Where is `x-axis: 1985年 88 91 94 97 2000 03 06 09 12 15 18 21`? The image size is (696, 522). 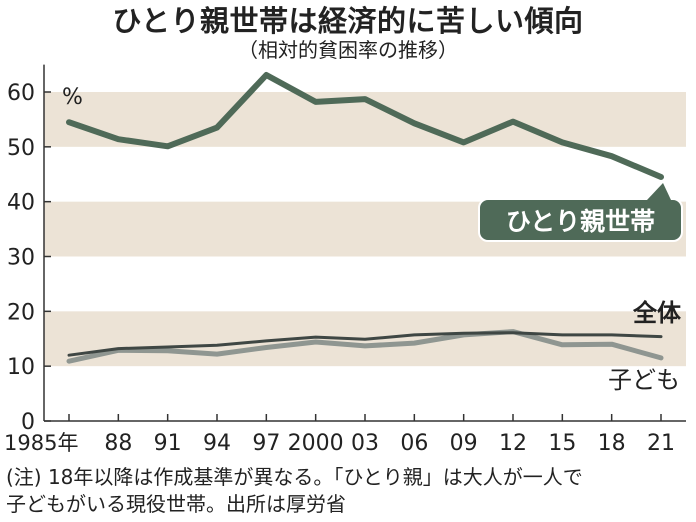 x-axis: 1985年 88 91 94 97 2000 03 06 09 12 15 18 21 is located at coordinates (345, 435).